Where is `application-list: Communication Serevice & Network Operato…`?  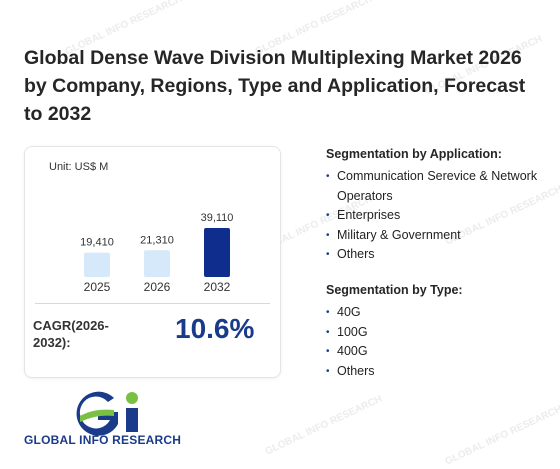 application-list: Communication Serevice & Network Operato… is located at coordinates (436, 216).